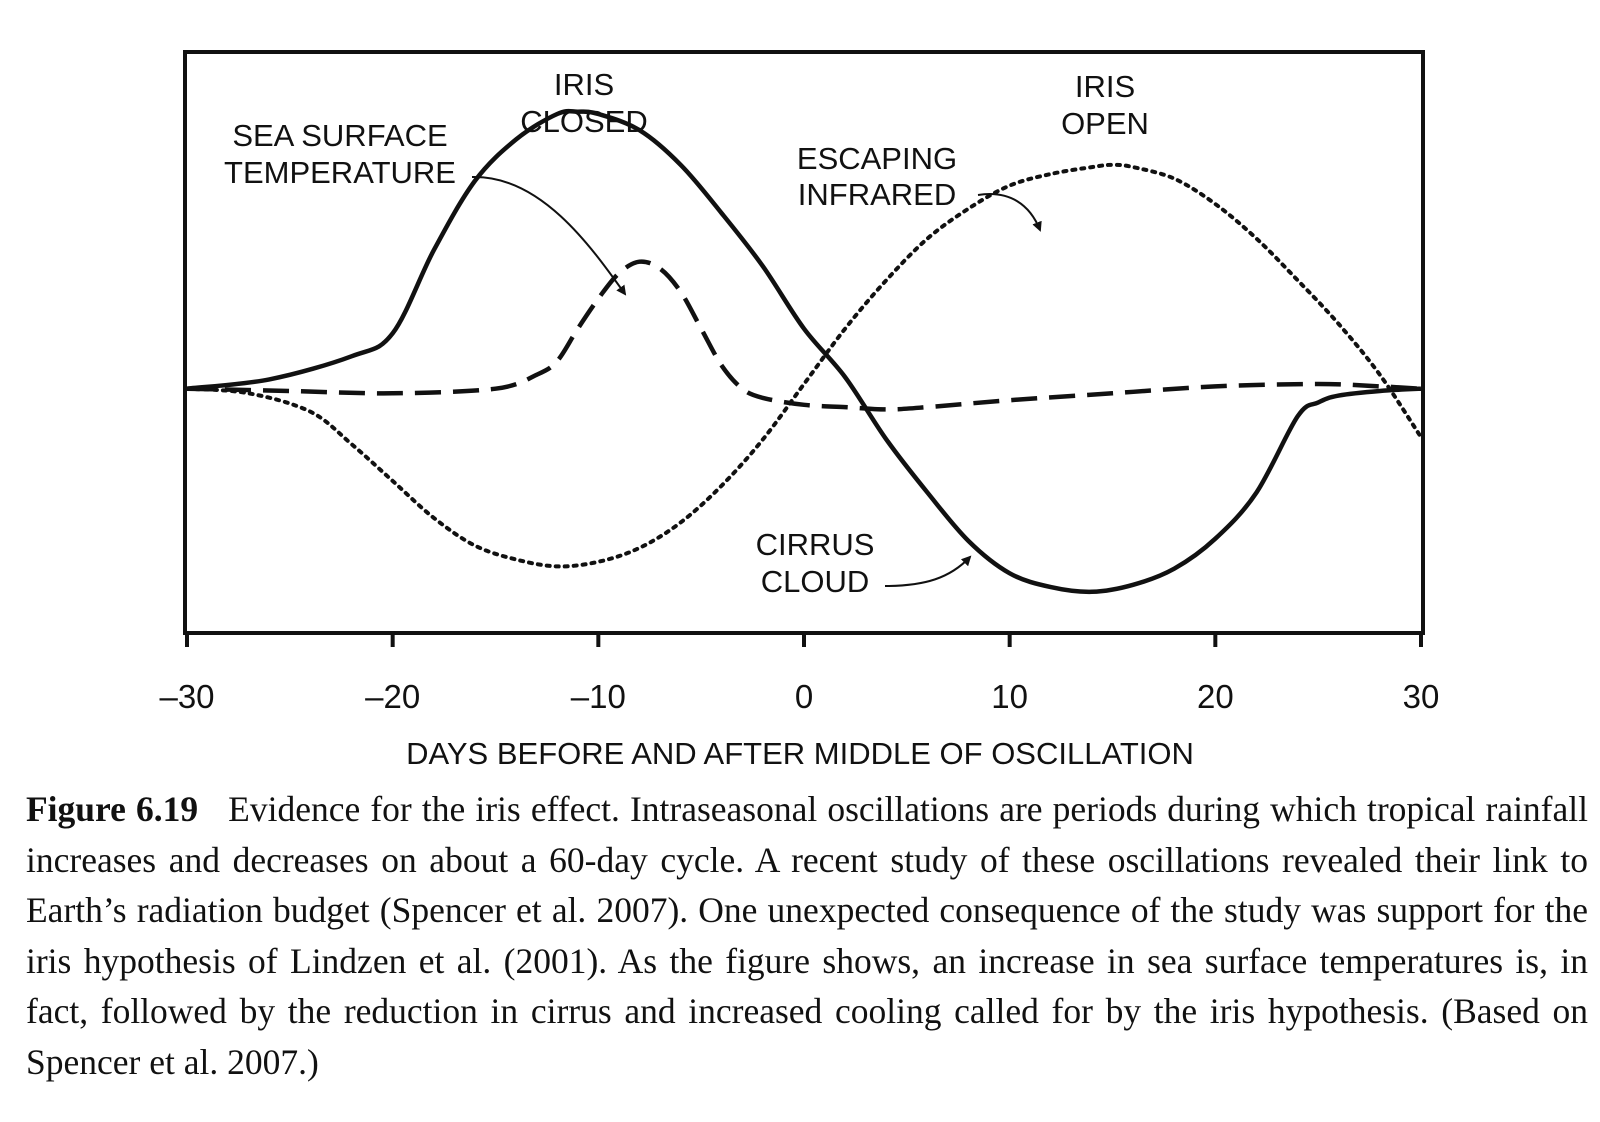 The image size is (1600, 1122). What do you see at coordinates (584, 84) in the screenshot?
I see `iris-closed-line-1: IRIS` at bounding box center [584, 84].